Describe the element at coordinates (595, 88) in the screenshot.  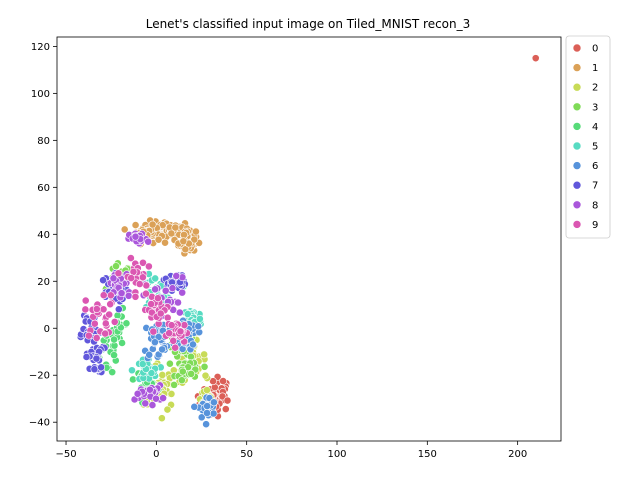
I see `legend-label-2: 2` at that location.